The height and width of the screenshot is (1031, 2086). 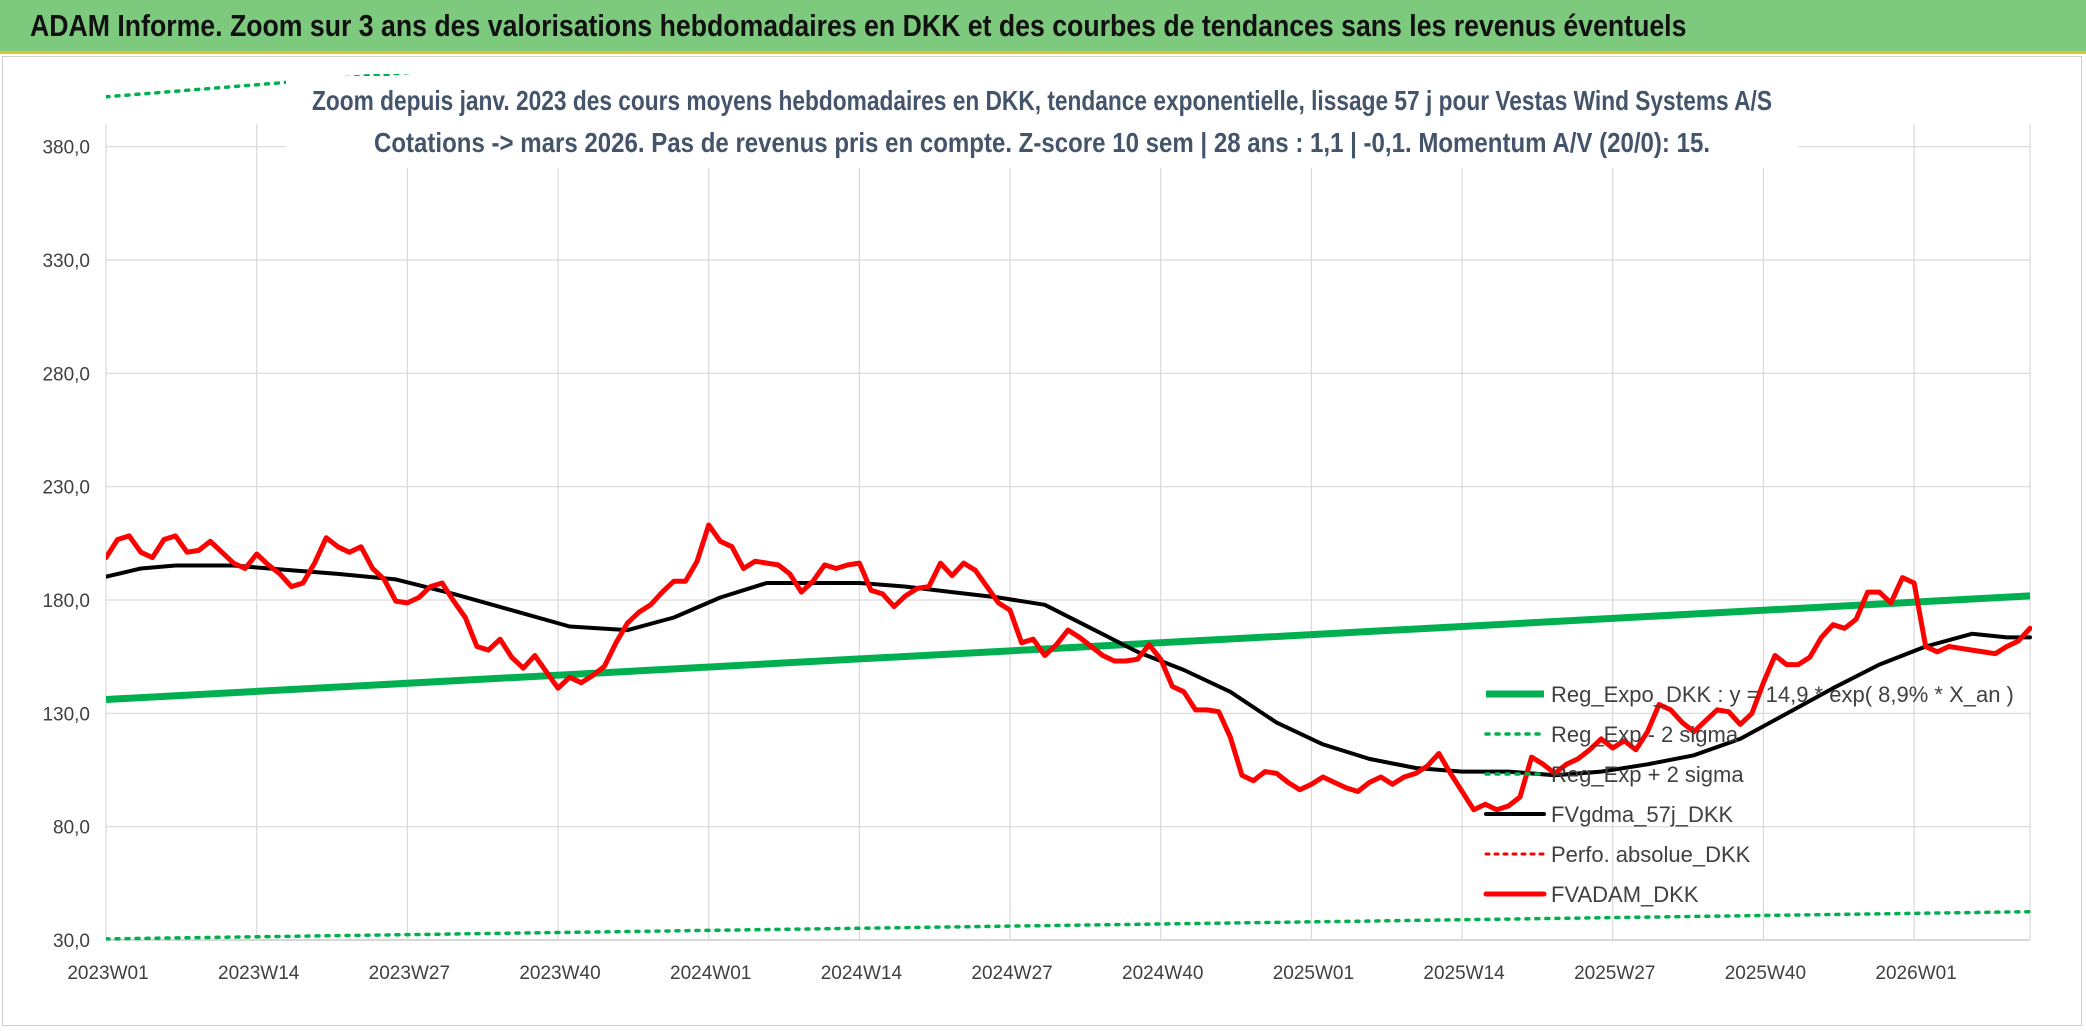 I want to click on legend-label: Reg_Exp + 2 sigma, so click(x=1647, y=774).